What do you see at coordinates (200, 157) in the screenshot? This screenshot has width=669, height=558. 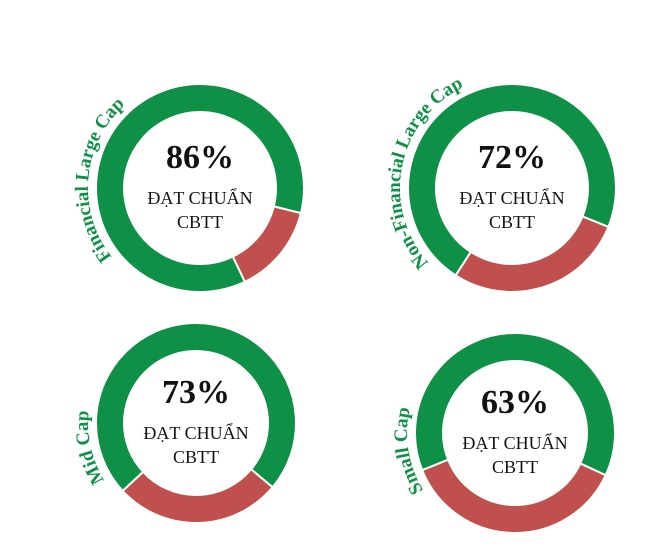 I see `value-label: 86%` at bounding box center [200, 157].